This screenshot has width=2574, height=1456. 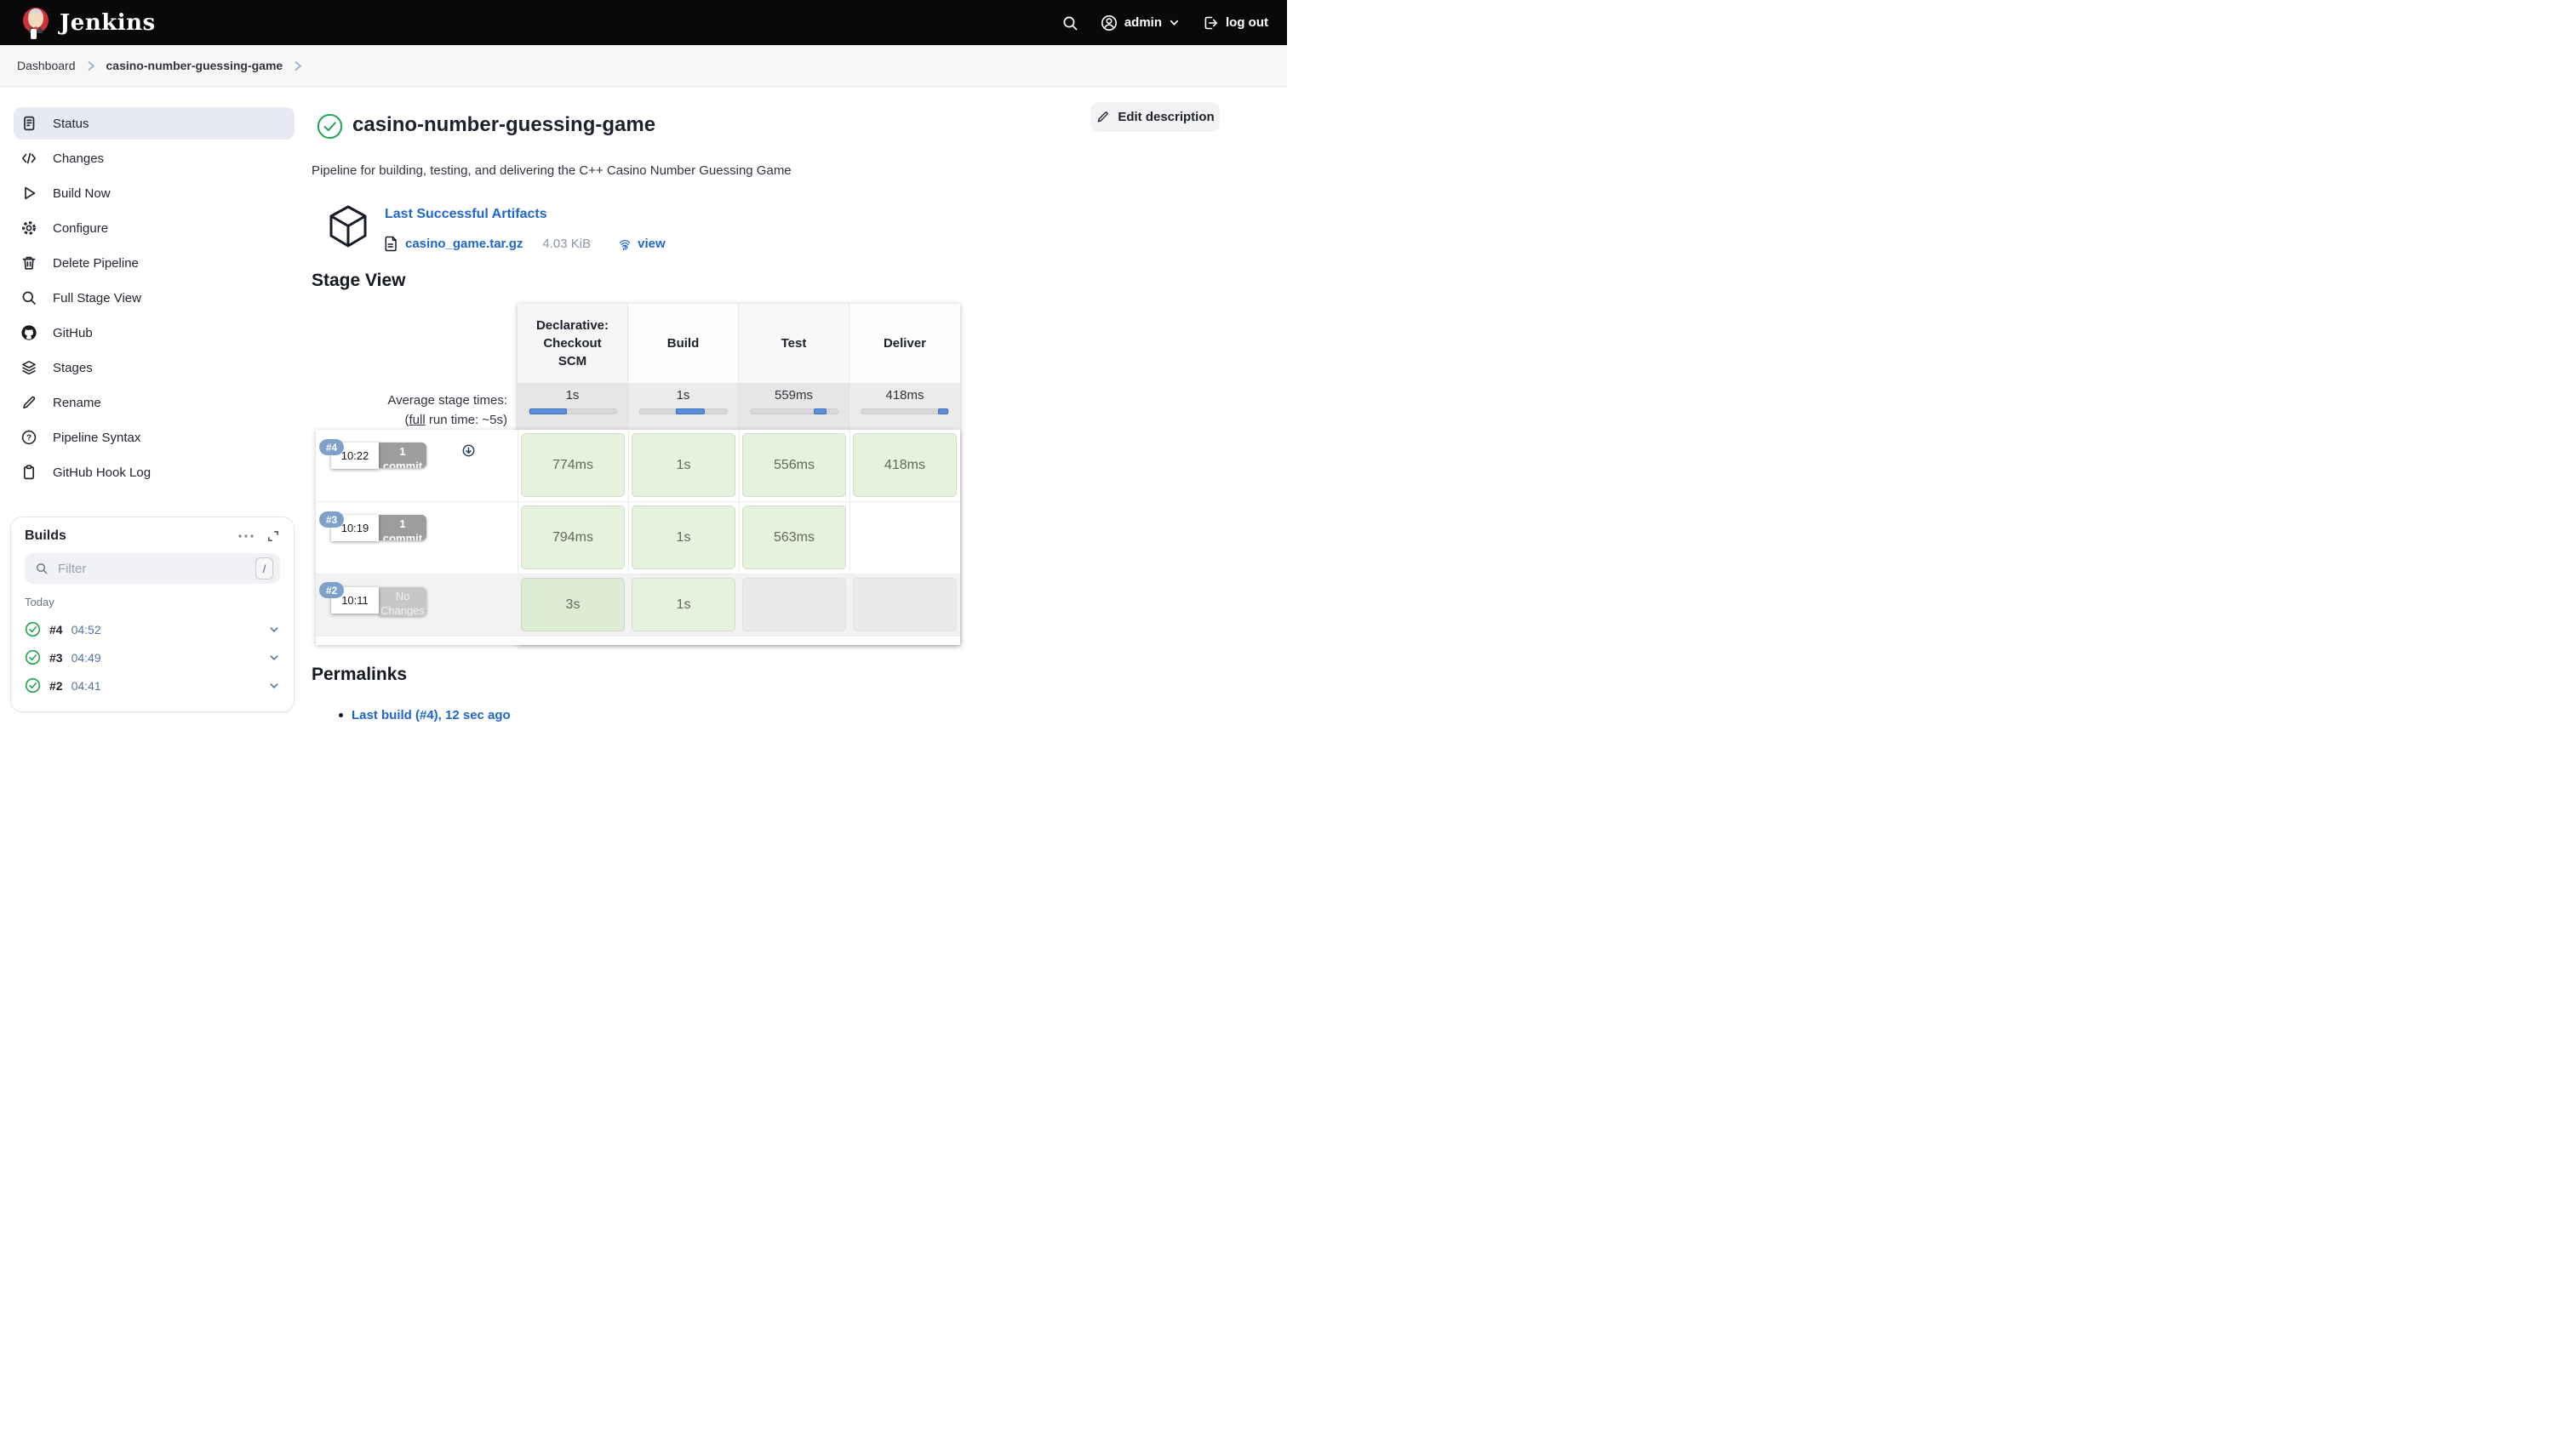 I want to click on github-icon, so click(x=28, y=332).